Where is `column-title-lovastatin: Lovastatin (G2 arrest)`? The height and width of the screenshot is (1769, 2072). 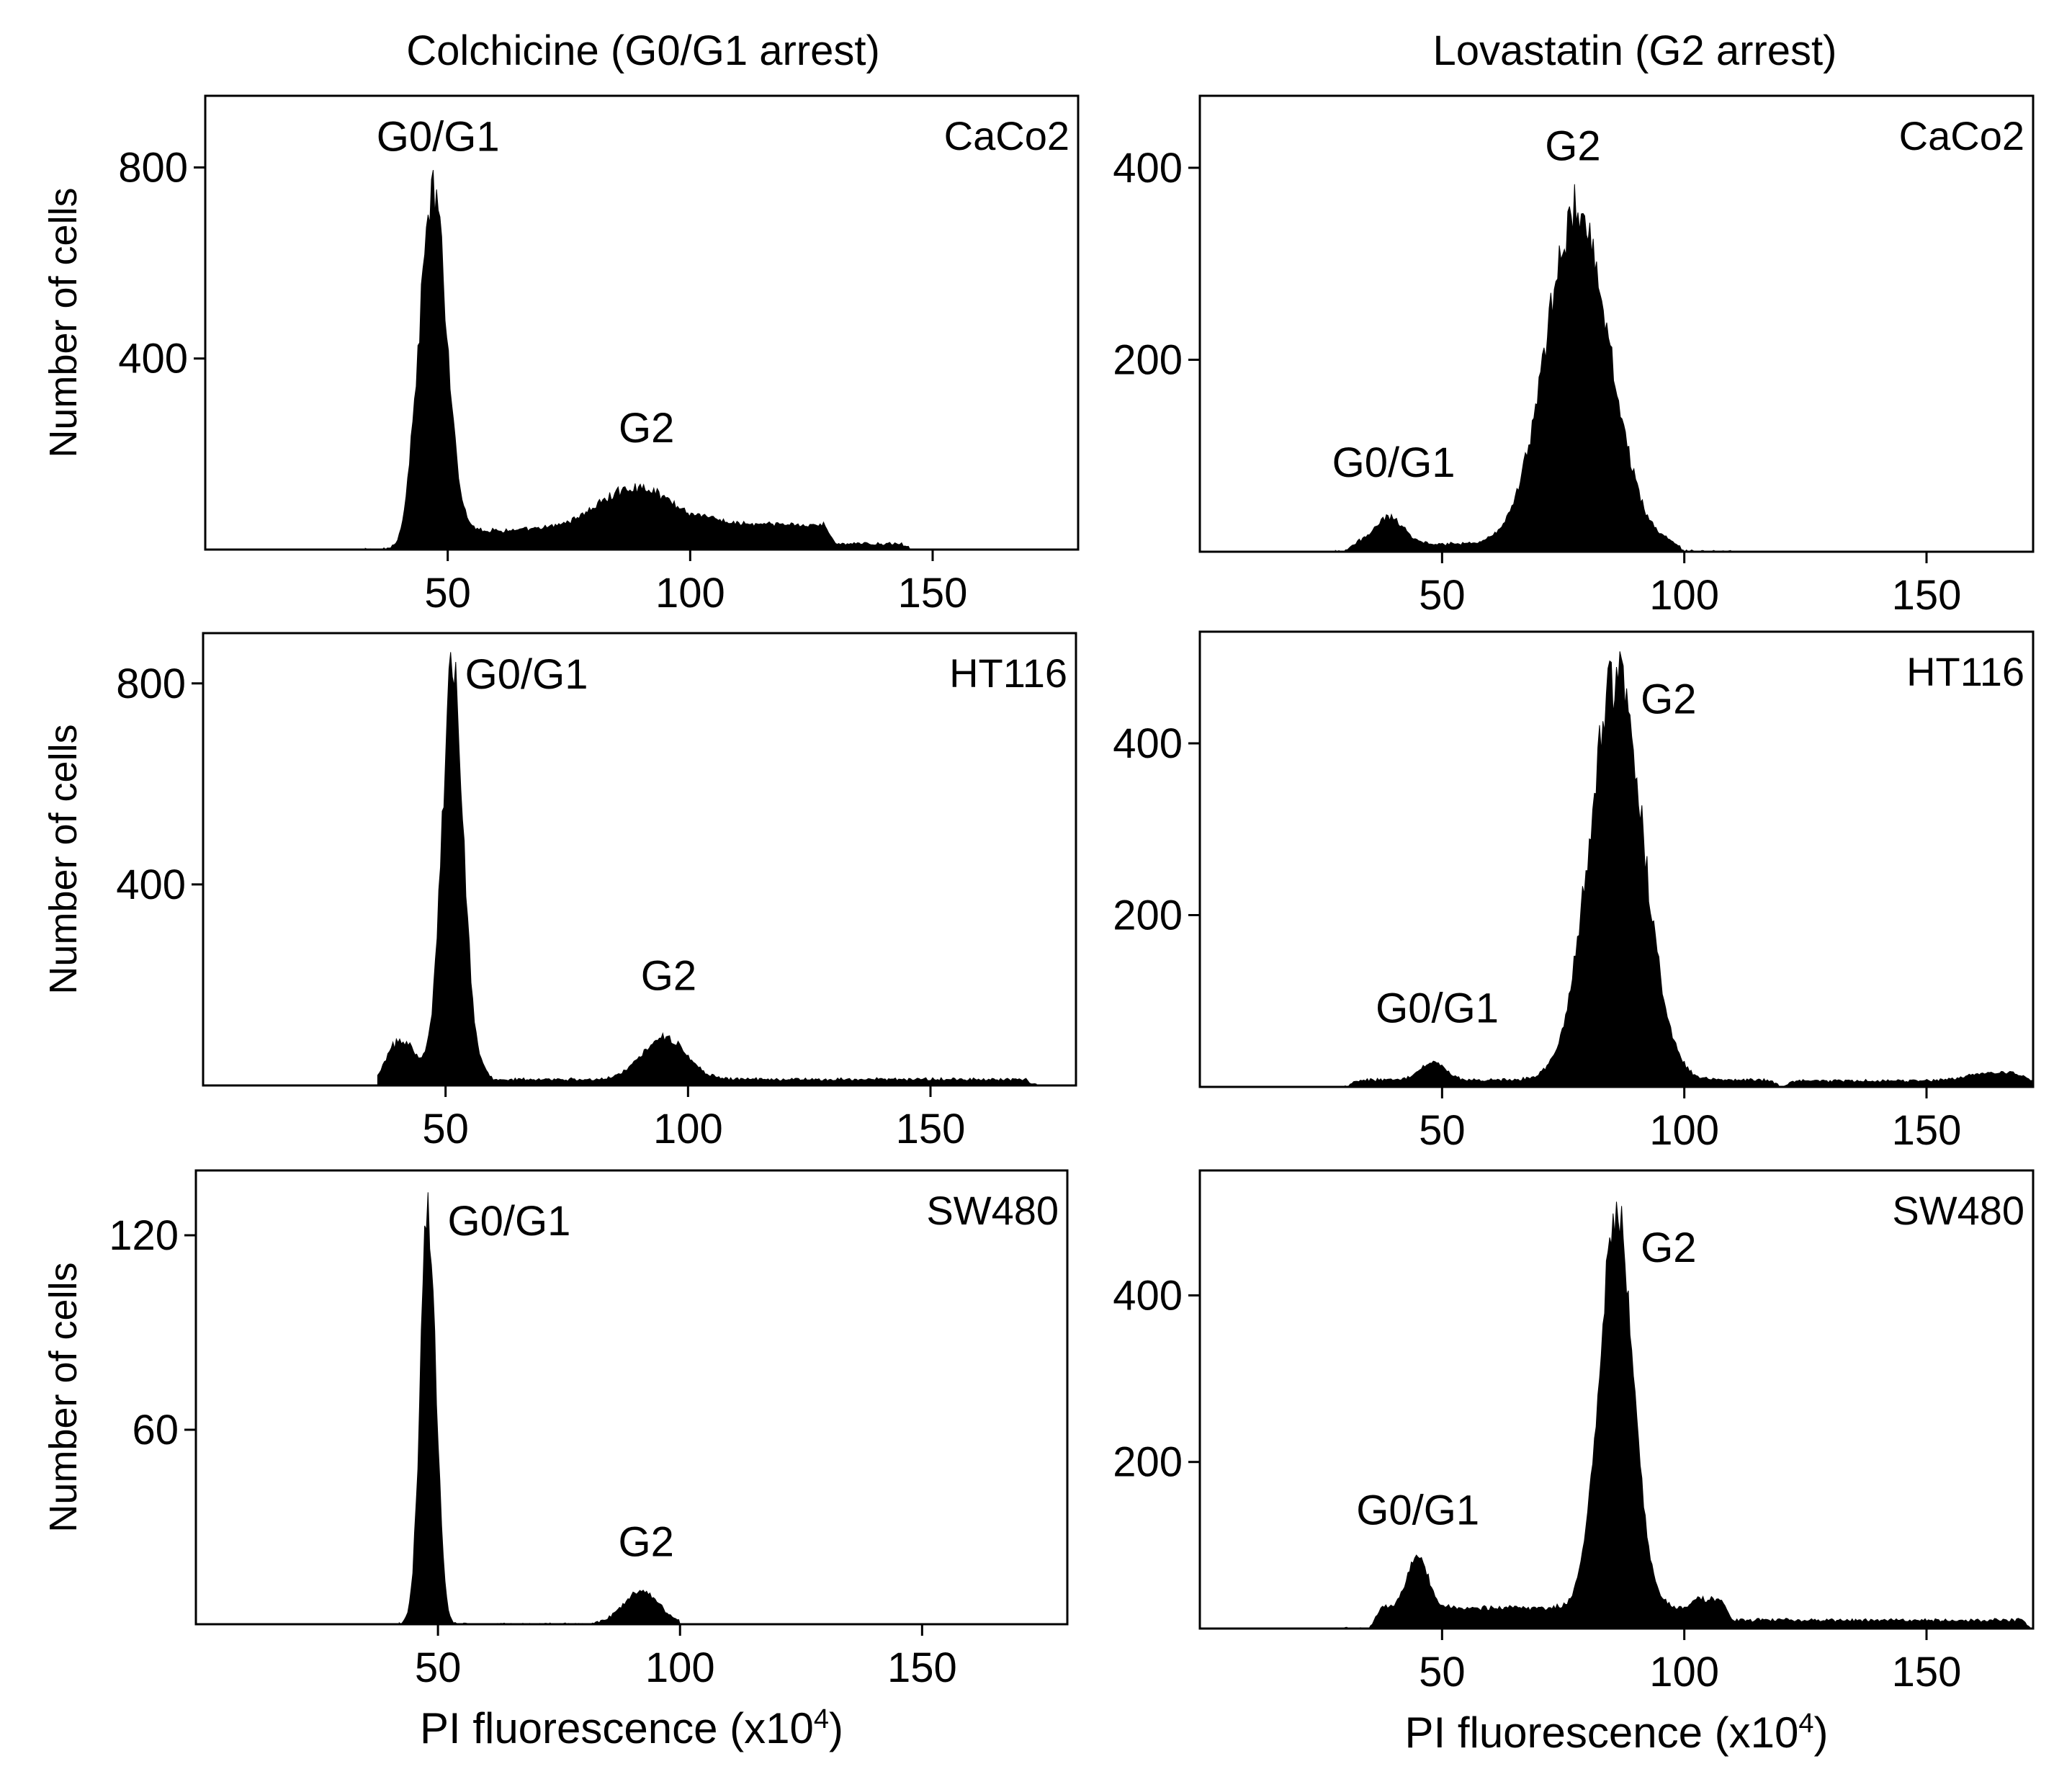 column-title-lovastatin: Lovastatin (G2 arrest) is located at coordinates (1635, 50).